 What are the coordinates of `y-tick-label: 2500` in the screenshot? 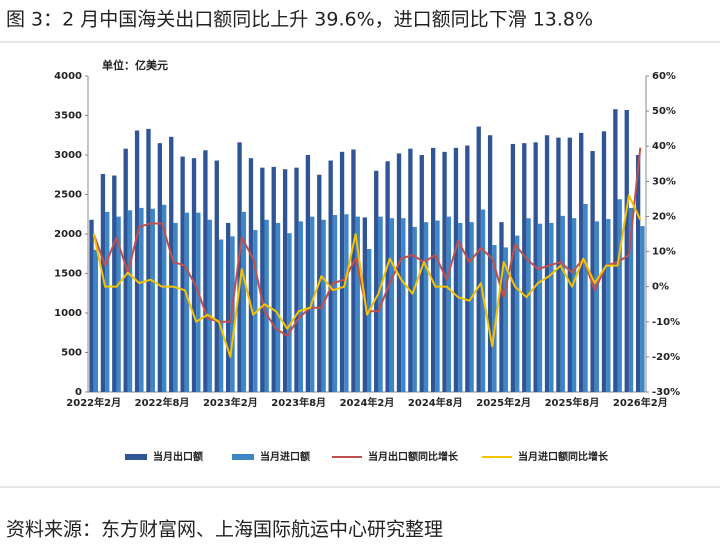 It's located at (68, 195).